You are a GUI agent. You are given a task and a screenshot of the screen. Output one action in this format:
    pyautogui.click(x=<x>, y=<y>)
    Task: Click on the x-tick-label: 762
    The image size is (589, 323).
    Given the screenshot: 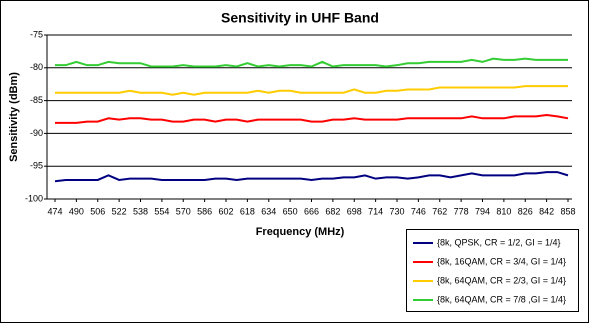 What is the action you would take?
    pyautogui.click(x=439, y=211)
    